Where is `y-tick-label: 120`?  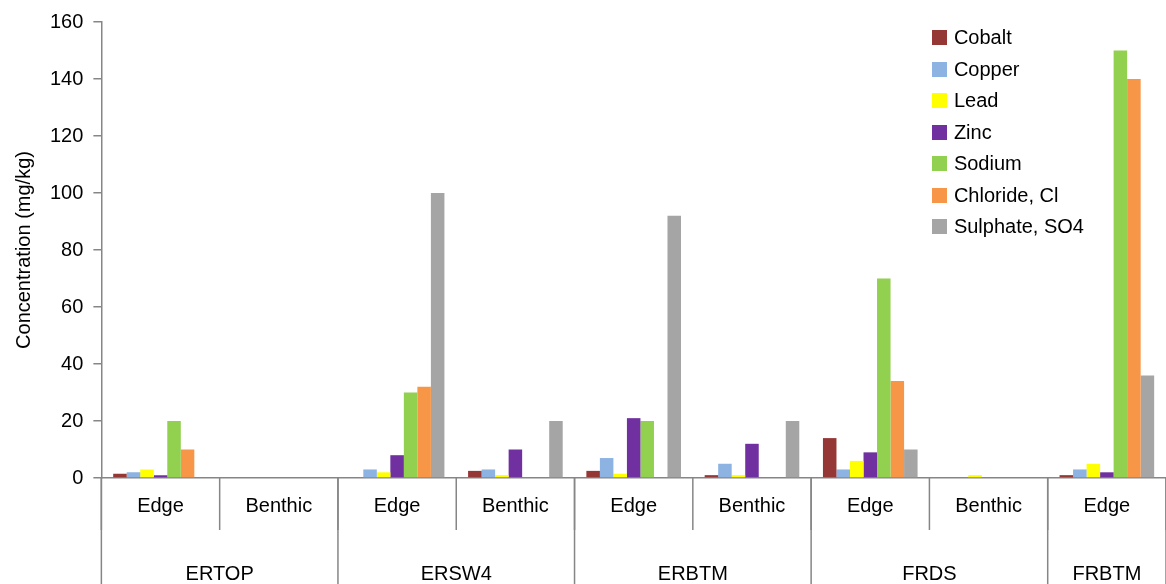
y-tick-label: 120 is located at coordinates (66, 134).